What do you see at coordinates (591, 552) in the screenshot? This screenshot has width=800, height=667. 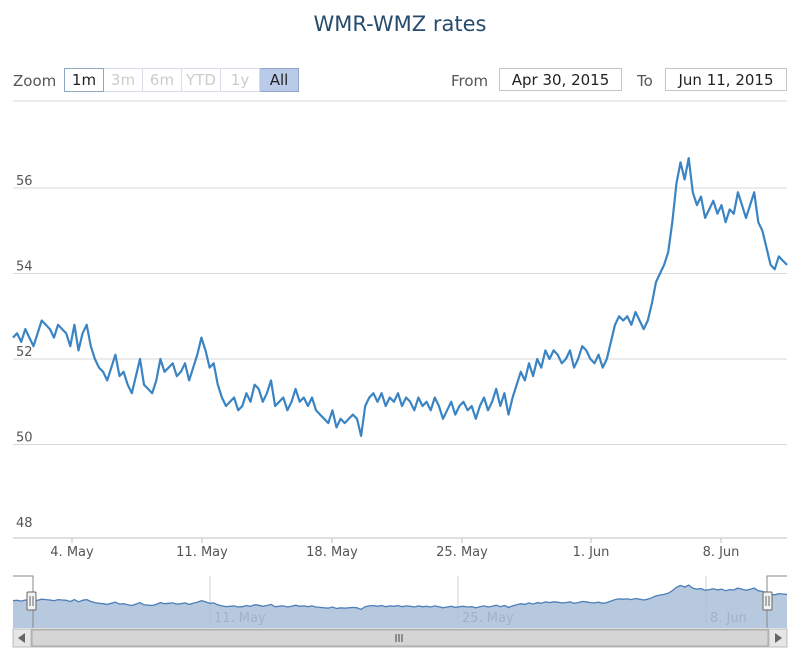 I see `x-tick-label: 1. Jun` at bounding box center [591, 552].